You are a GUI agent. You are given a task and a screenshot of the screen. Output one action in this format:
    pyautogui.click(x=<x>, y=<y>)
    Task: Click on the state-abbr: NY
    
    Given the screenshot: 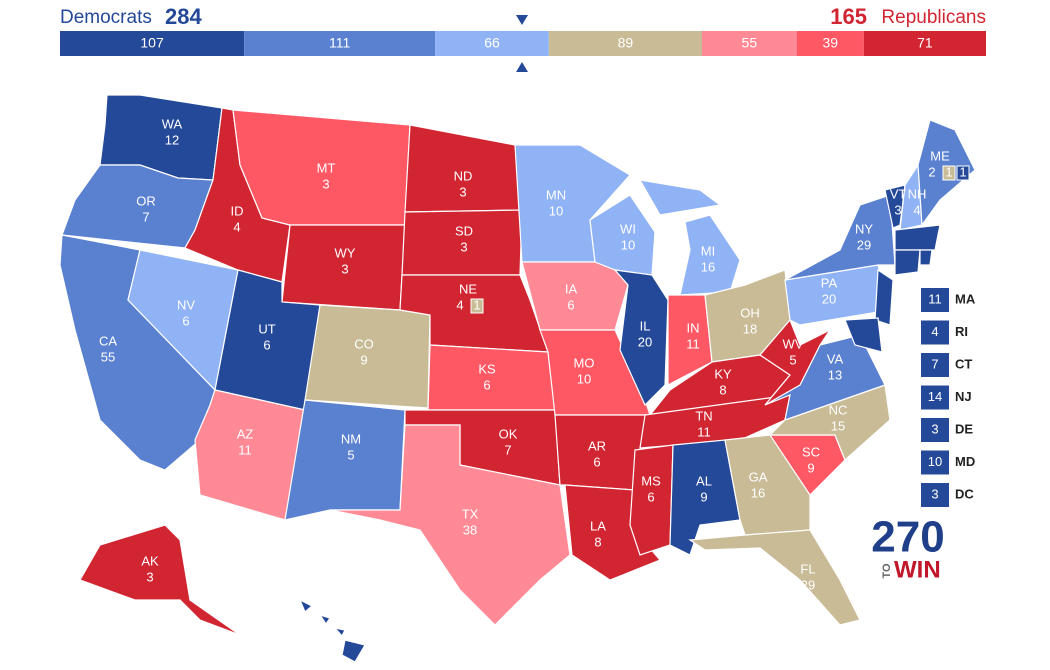 What is the action you would take?
    pyautogui.click(x=864, y=228)
    